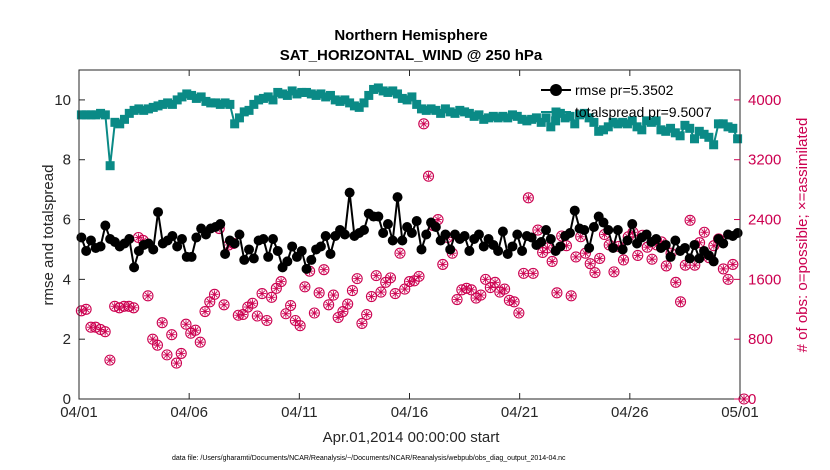  I want to click on legend-rmse-label: rmse pr=5.3502, so click(624, 90).